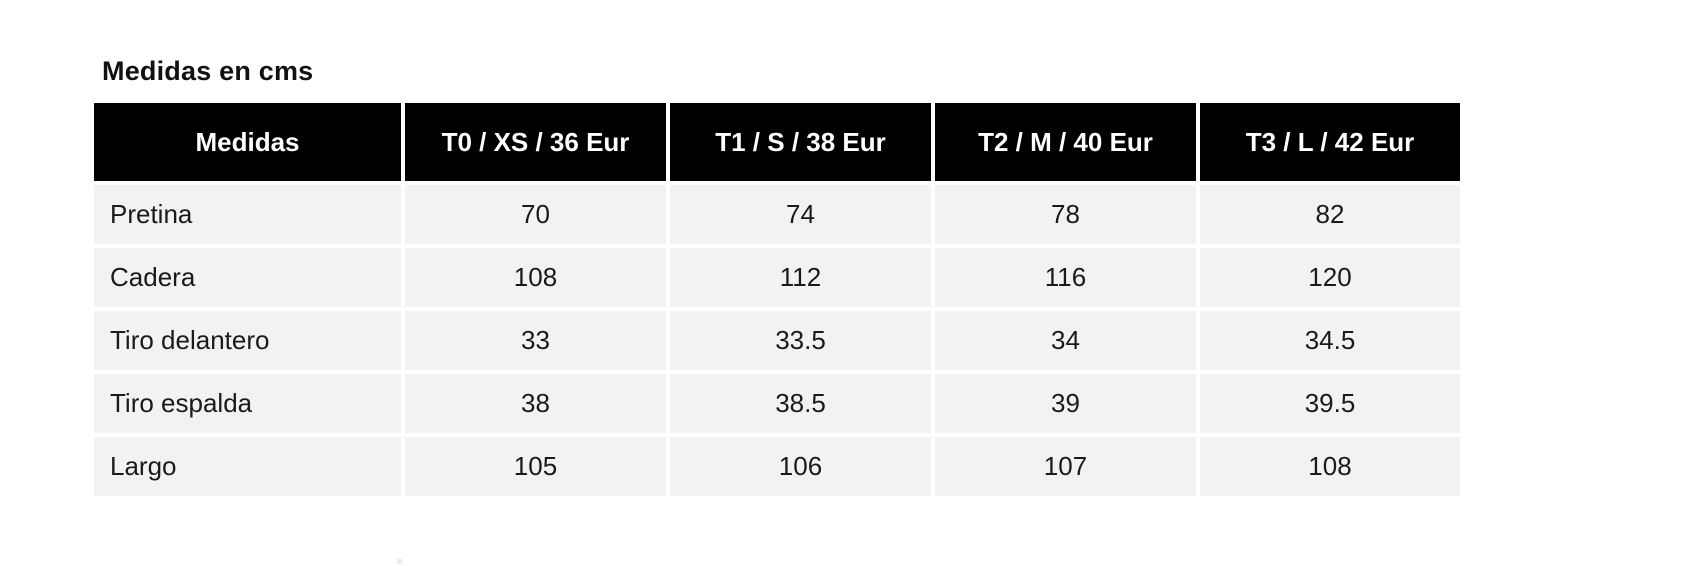 The width and height of the screenshot is (1682, 566). I want to click on value-cell: 33, so click(535, 340).